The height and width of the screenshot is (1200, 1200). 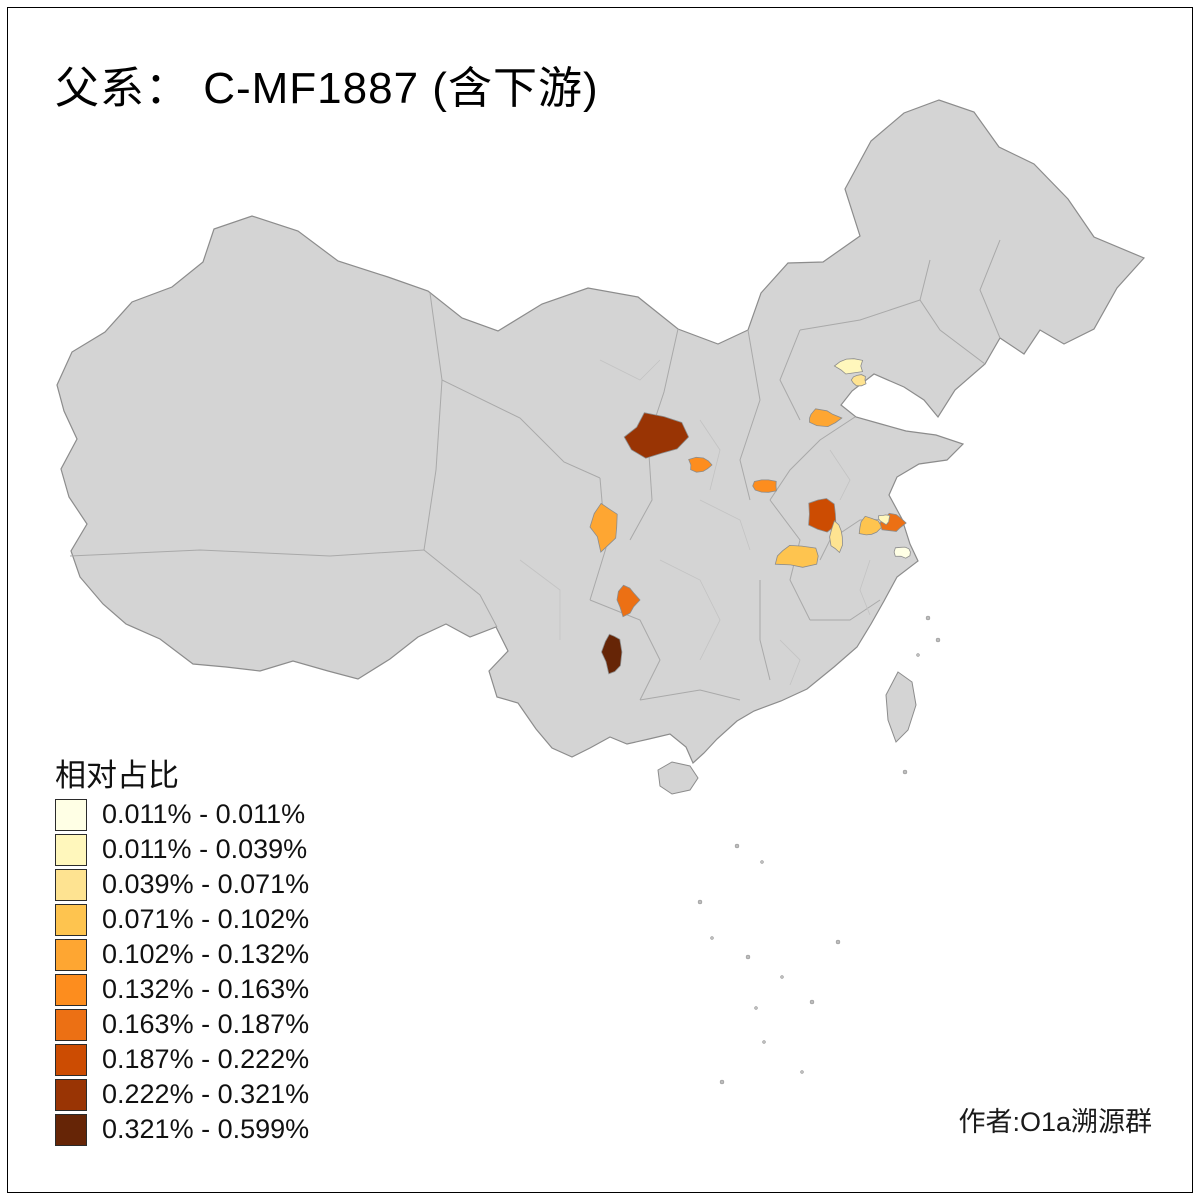 I want to click on author-credit: 作者:O1a溯源群, so click(x=1055, y=1122).